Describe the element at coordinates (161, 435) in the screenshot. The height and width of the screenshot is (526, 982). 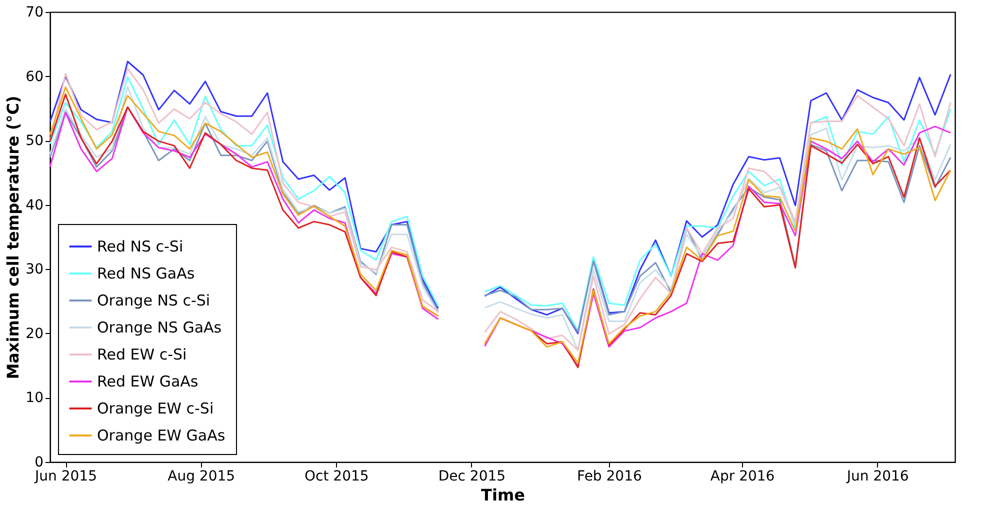
I see `legend-label: Orange EW GaAs` at that location.